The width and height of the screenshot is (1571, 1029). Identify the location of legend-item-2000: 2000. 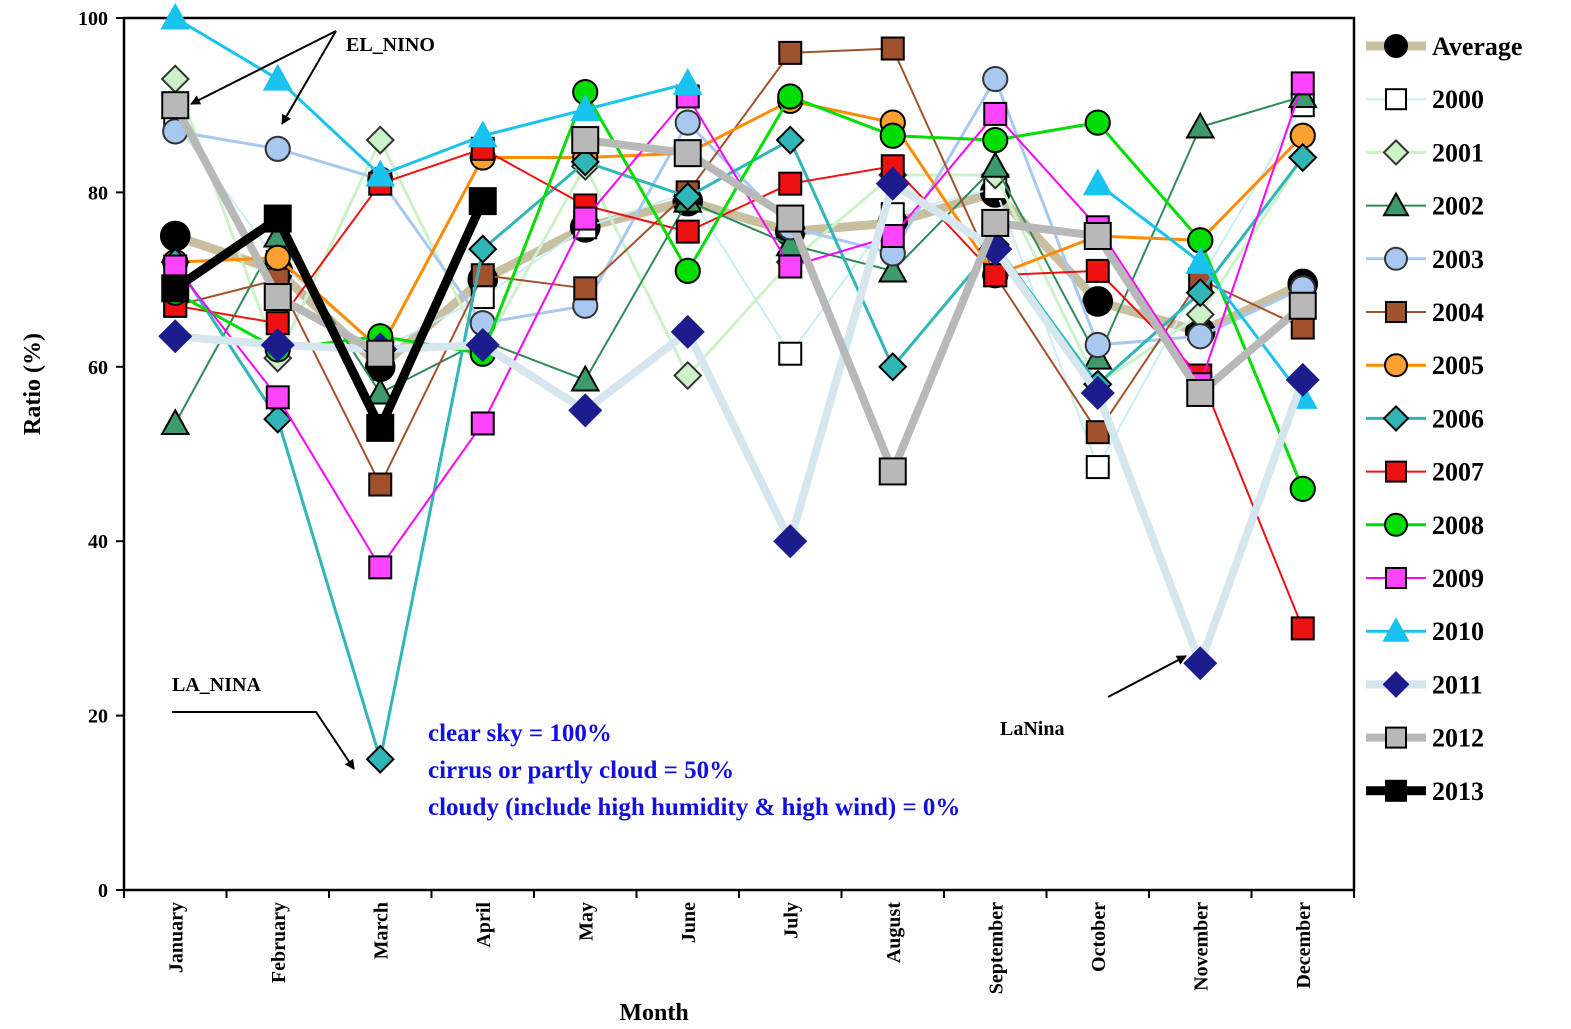
(1425, 99).